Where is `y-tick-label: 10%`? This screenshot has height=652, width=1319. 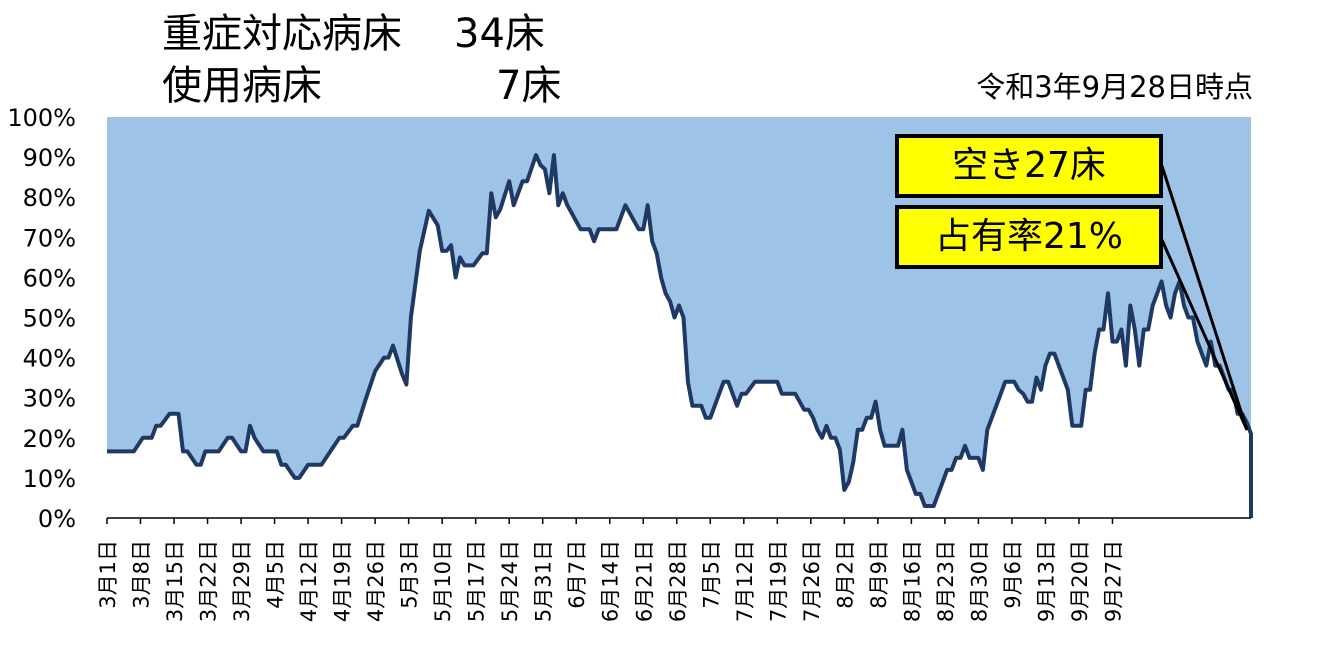
y-tick-label: 10% is located at coordinates (49, 479).